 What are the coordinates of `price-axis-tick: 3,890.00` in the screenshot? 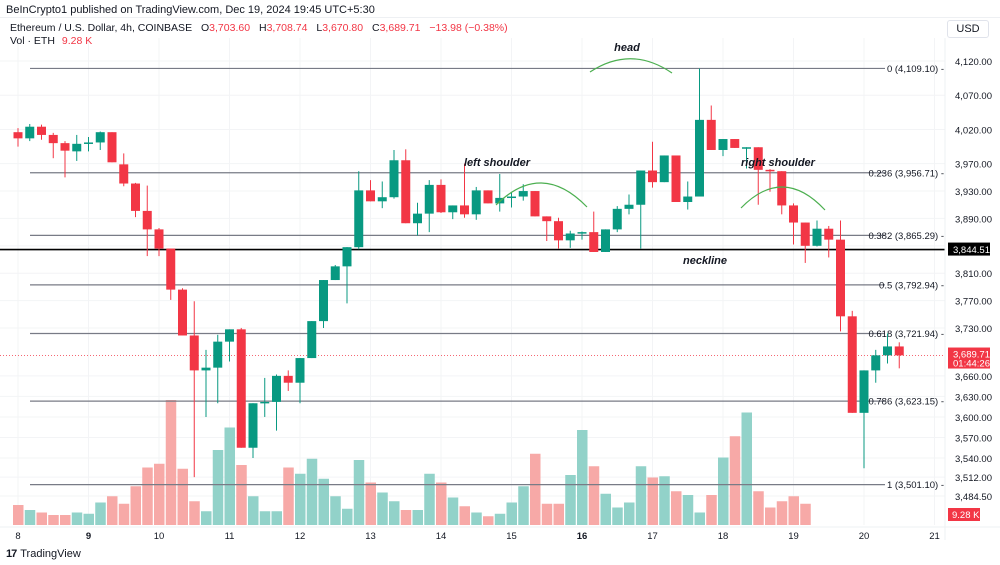 It's located at (973, 219).